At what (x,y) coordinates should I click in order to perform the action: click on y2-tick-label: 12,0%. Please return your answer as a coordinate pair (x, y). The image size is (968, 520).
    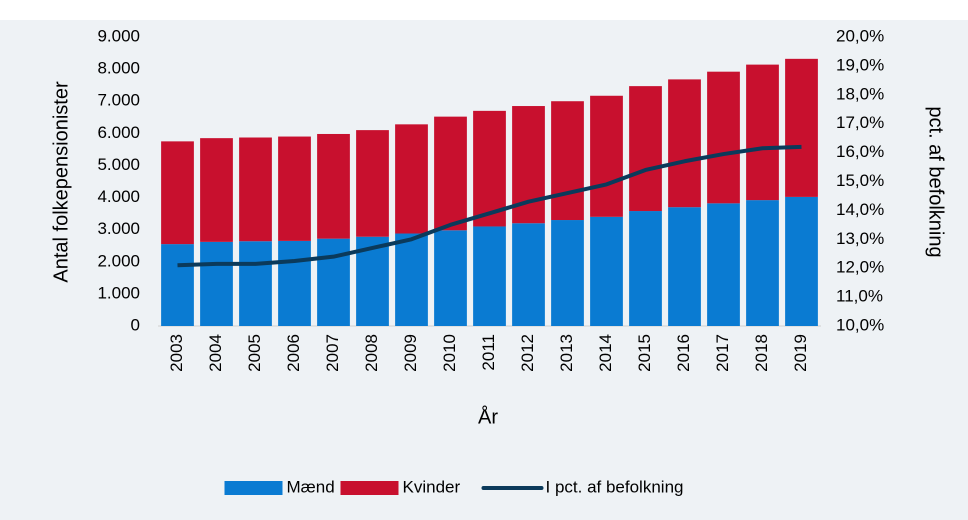
    Looking at the image, I should click on (860, 267).